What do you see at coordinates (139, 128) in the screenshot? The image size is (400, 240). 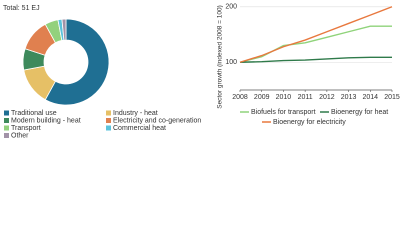 I see `legend-label: Commercial heat` at bounding box center [139, 128].